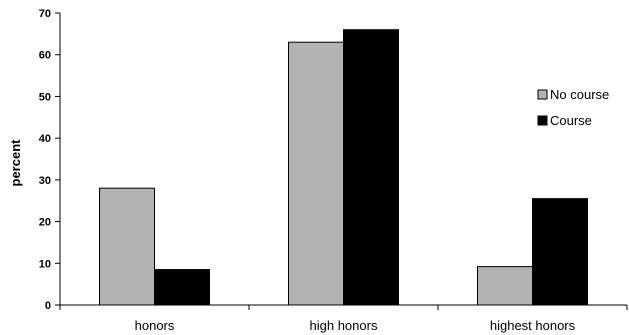  I want to click on y-tick-label: 70, so click(45, 14).